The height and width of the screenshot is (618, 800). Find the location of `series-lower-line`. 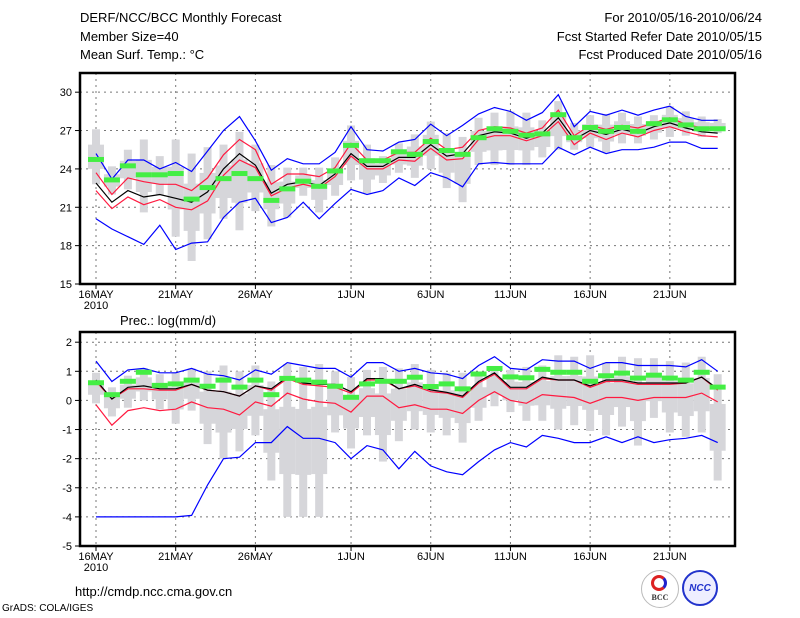

series-lower-line is located at coordinates (406, 165).